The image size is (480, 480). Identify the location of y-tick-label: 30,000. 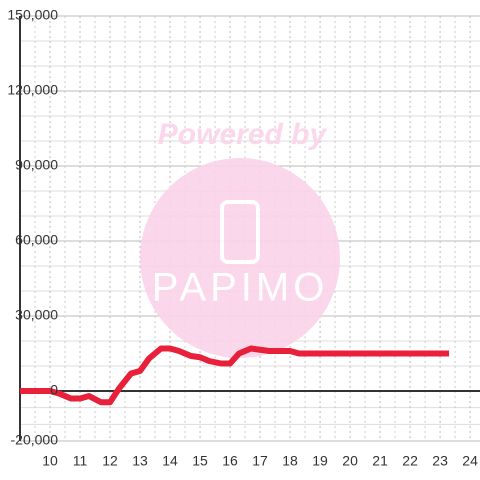
(36, 315).